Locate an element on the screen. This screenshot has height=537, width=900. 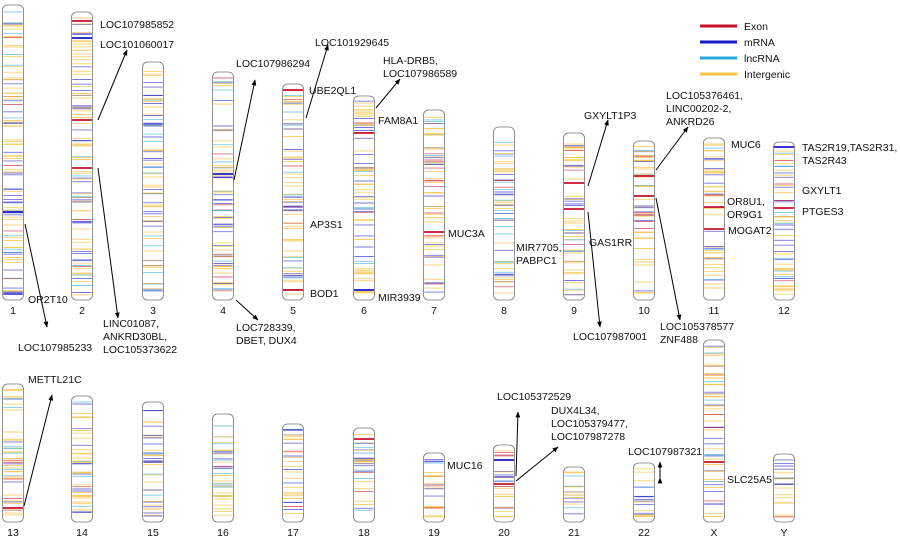
gene-label-line: LINC01087, is located at coordinates (131, 324).